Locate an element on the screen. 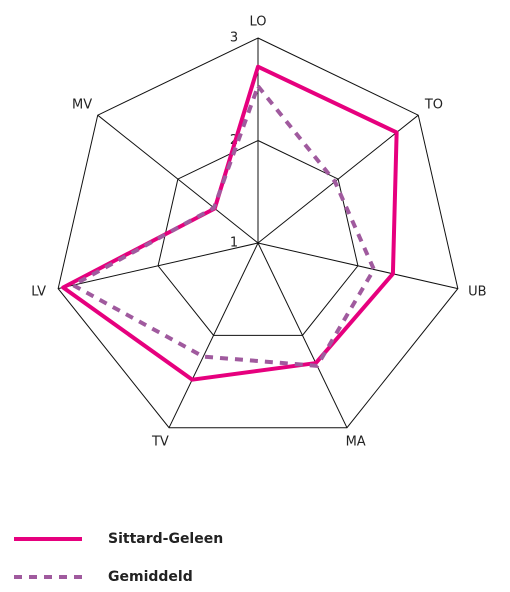 The image size is (510, 592). category-label: UB is located at coordinates (477, 292).